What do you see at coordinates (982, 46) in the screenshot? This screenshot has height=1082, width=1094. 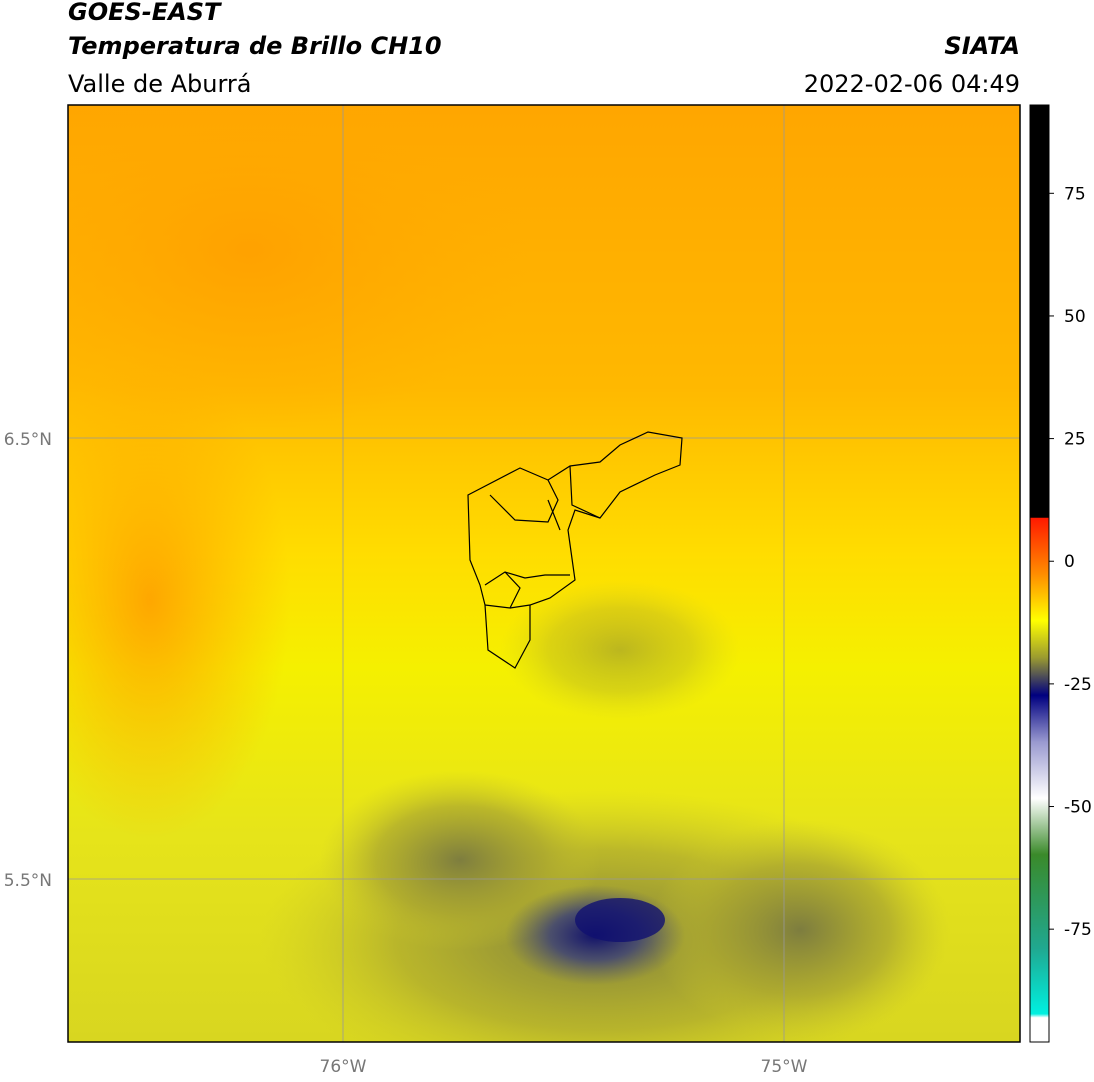 I see `source: SIATA` at bounding box center [982, 46].